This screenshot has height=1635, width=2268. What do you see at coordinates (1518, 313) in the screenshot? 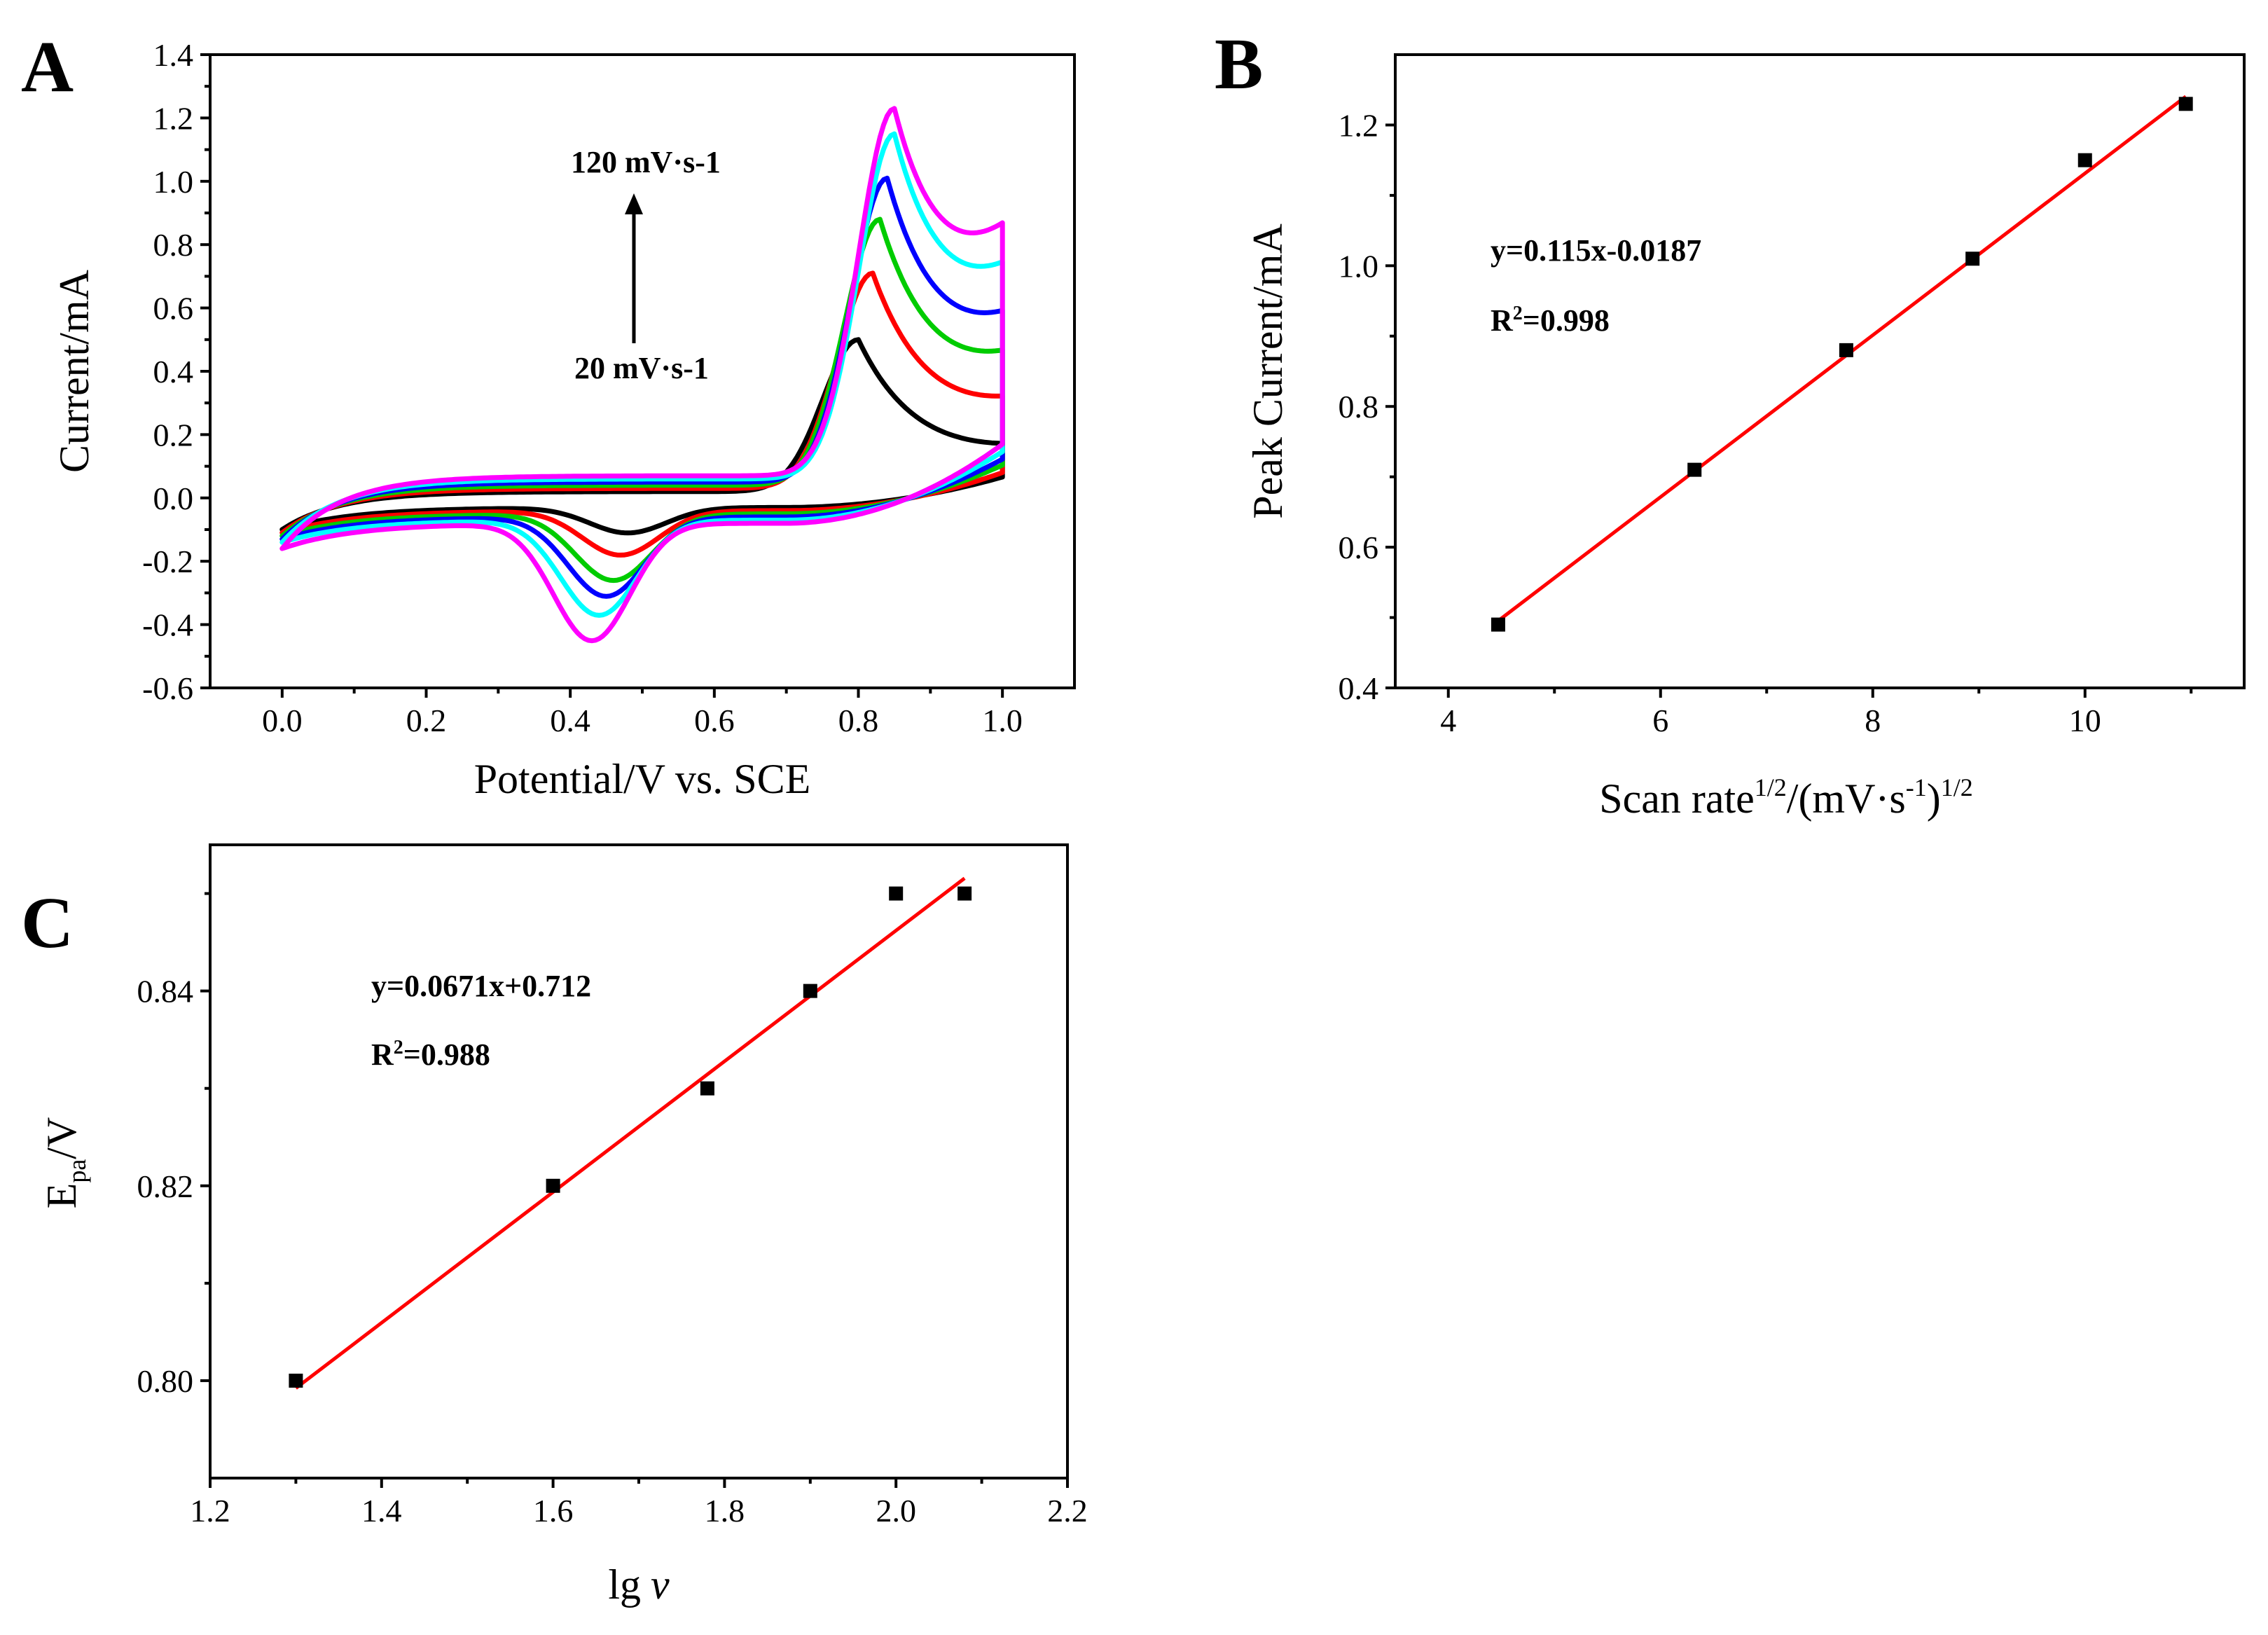
I see `panel-b-r-sup: 2` at bounding box center [1518, 313].